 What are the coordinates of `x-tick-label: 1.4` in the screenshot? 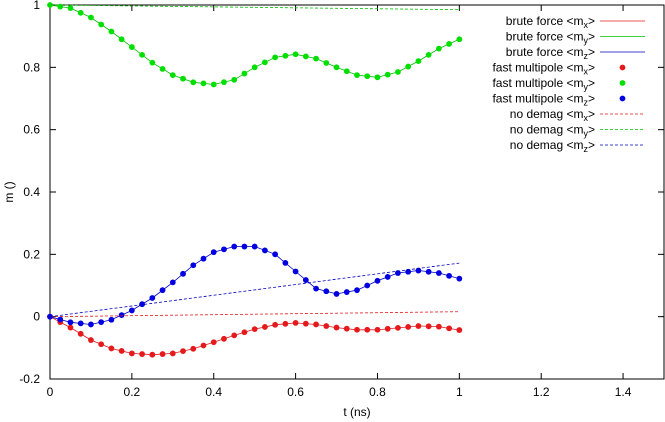 It's located at (623, 392).